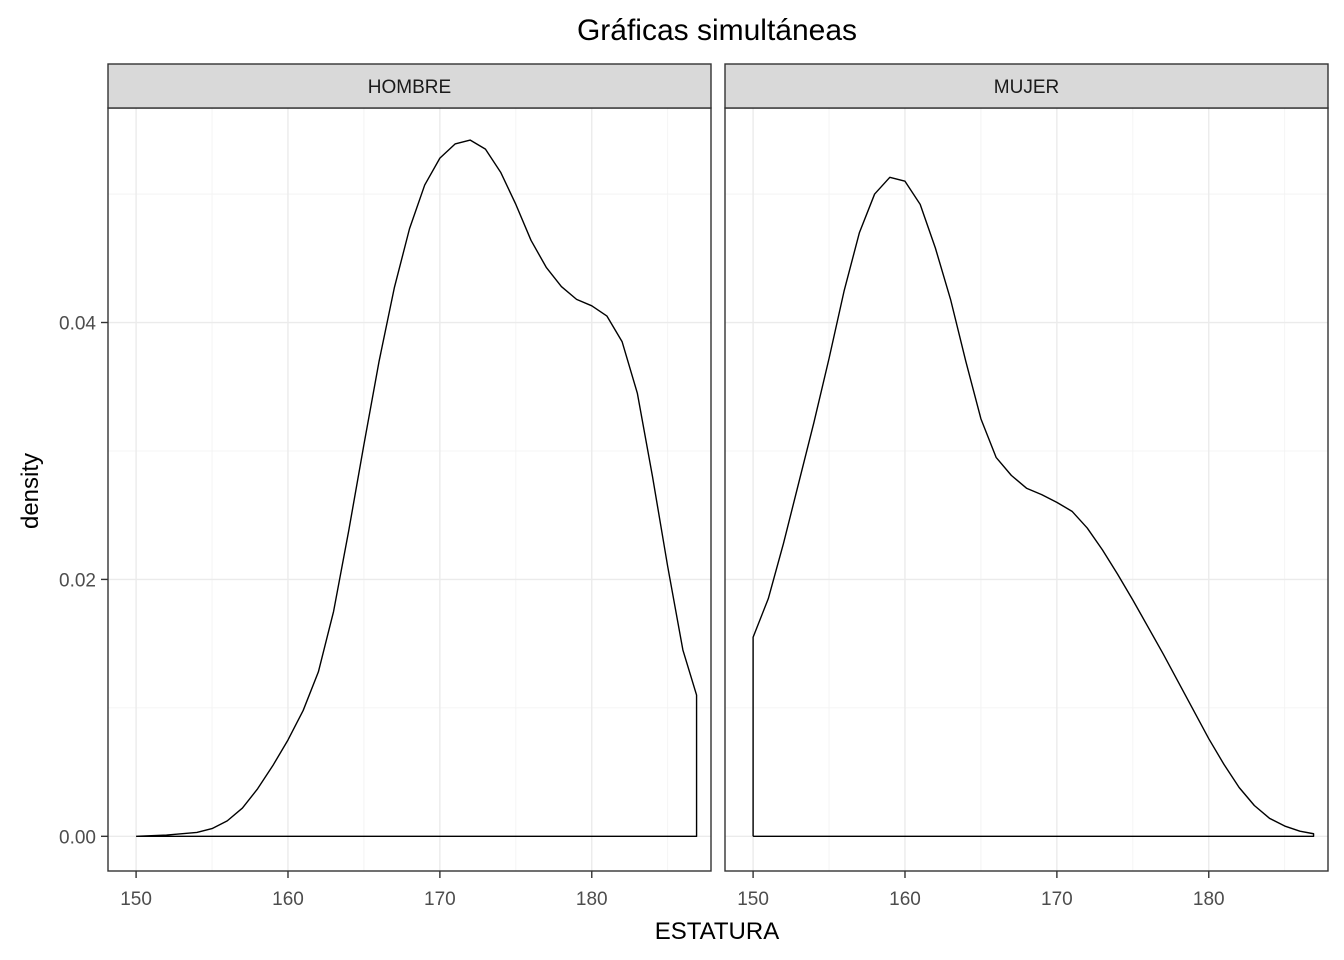 Image resolution: width=1344 pixels, height=960 pixels. What do you see at coordinates (717, 30) in the screenshot?
I see `chart-title: Gráficas simultáneas` at bounding box center [717, 30].